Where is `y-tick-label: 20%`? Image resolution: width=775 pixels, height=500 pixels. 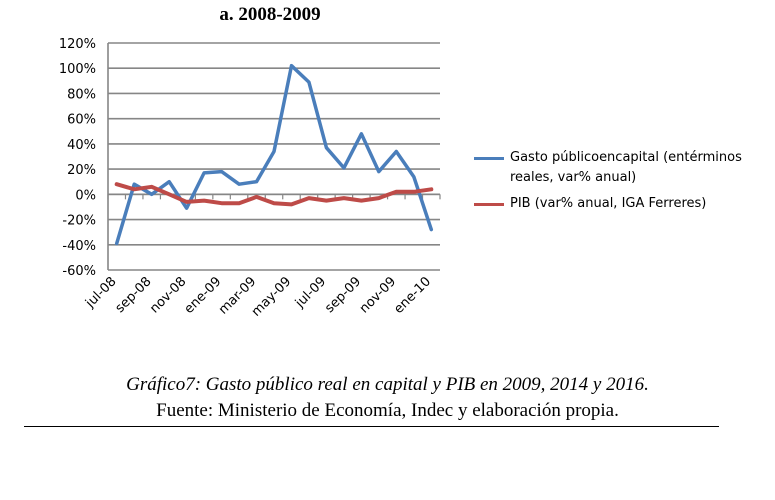
y-tick-label: 20% is located at coordinates (81, 170).